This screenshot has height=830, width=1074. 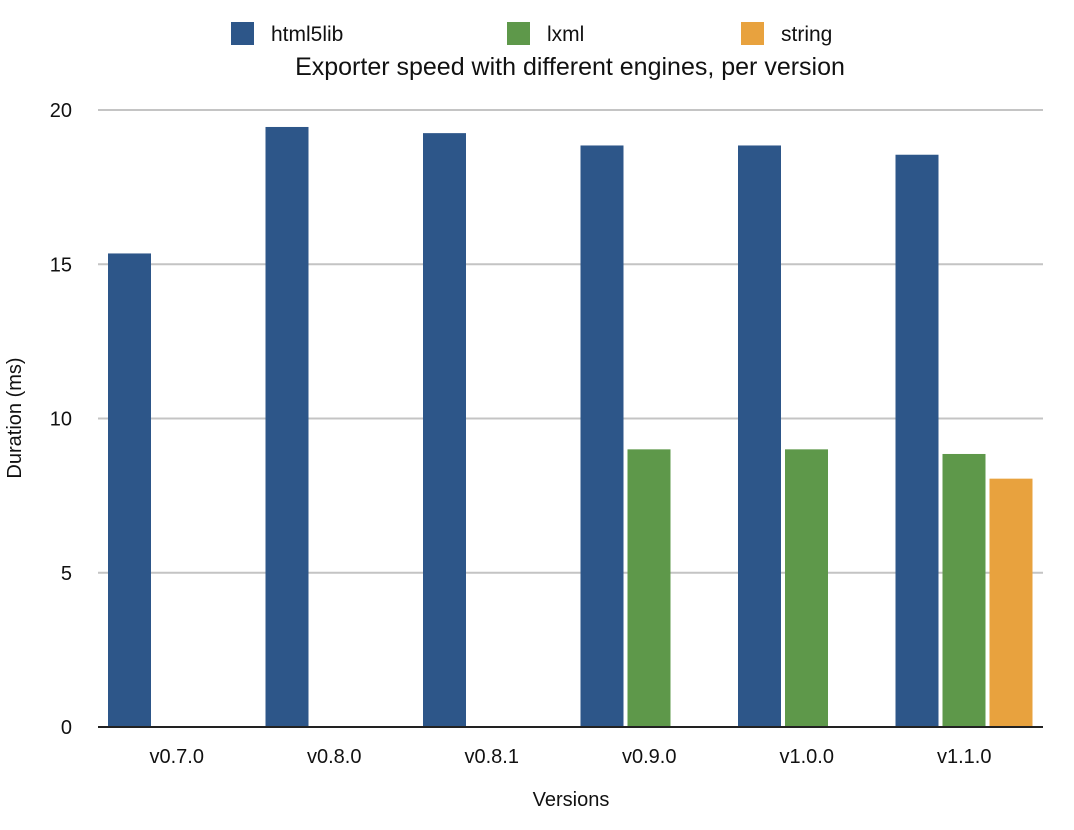 What do you see at coordinates (1011, 602) in the screenshot?
I see `bar-string-v1.1.0` at bounding box center [1011, 602].